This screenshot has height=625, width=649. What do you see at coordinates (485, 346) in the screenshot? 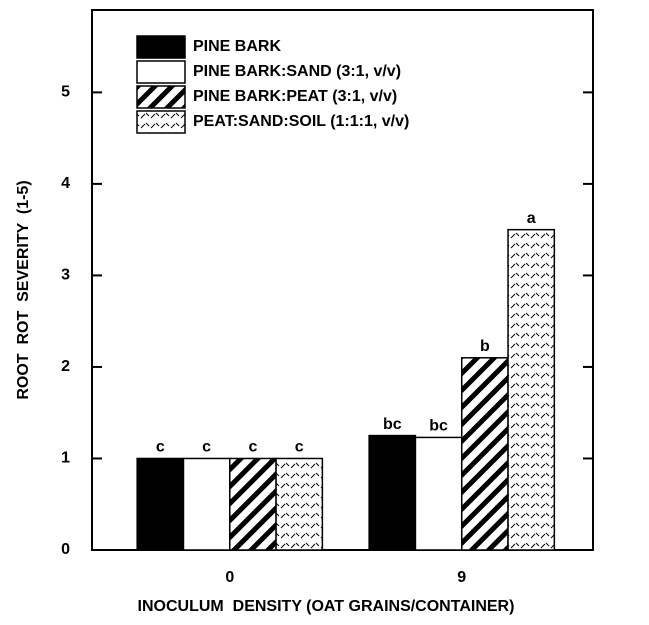
I see `value-label: b` at bounding box center [485, 346].